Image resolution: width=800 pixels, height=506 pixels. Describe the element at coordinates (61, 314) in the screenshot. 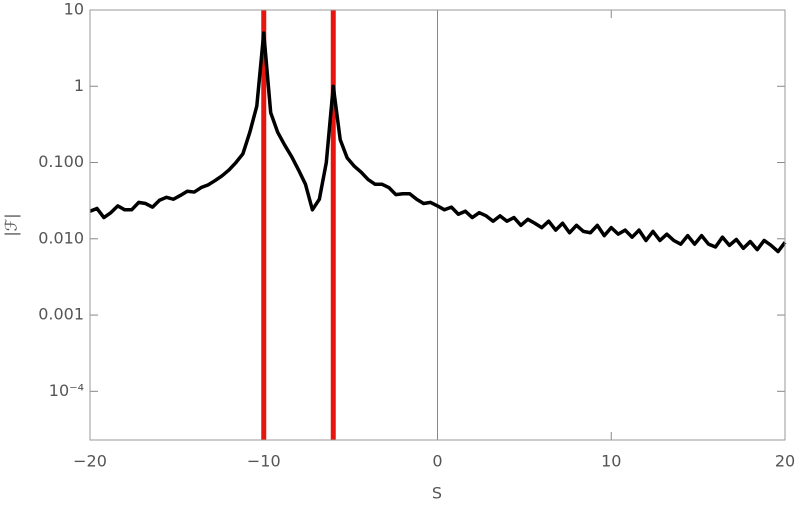

I see `y-tick-label: 0.001` at that location.